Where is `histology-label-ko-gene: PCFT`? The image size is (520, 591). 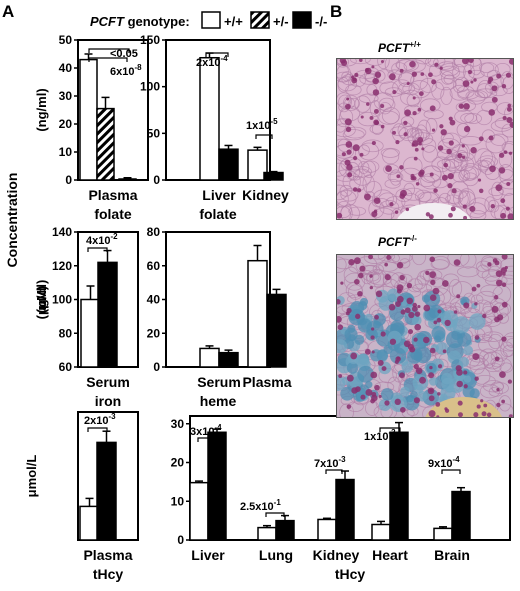
histology-label-ko-gene: PCFT is located at coordinates (394, 242).